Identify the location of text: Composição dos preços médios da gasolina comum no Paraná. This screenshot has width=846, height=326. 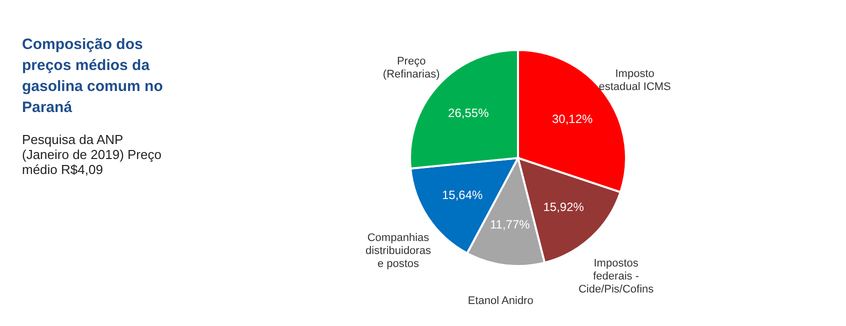
(93, 76).